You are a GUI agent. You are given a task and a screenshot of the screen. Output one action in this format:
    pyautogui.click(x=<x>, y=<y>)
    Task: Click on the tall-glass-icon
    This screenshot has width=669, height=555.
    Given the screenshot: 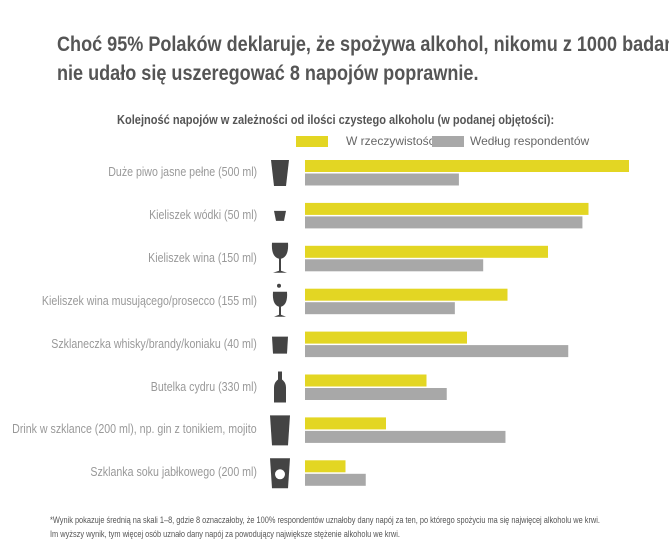 What is the action you would take?
    pyautogui.click(x=280, y=430)
    